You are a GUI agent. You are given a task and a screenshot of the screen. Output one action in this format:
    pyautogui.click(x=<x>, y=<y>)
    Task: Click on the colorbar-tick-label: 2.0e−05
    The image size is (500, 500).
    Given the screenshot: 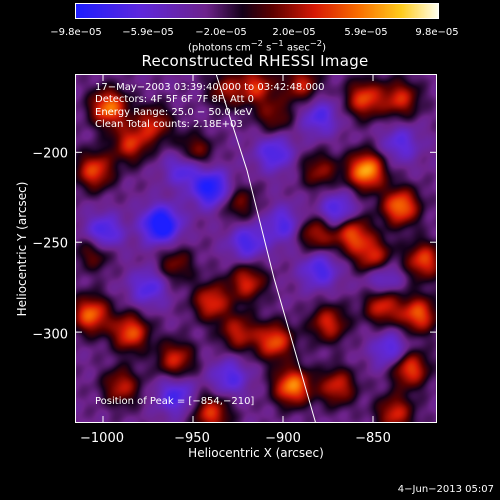 What is the action you would take?
    pyautogui.click(x=294, y=32)
    